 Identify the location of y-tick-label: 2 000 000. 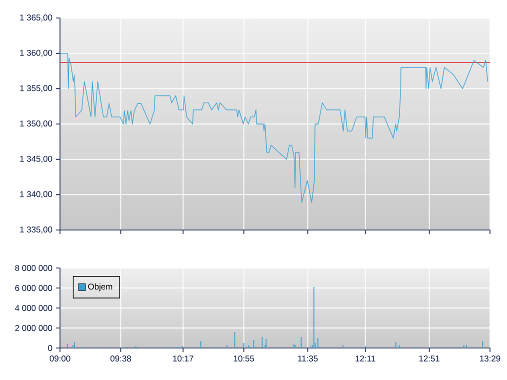
(33, 328).